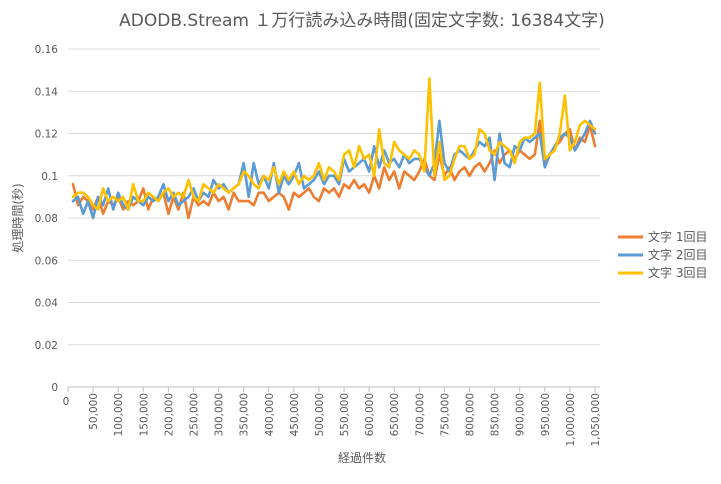 The image size is (721, 484). Describe the element at coordinates (46, 346) in the screenshot. I see `y-tick-label: 0.02` at that location.